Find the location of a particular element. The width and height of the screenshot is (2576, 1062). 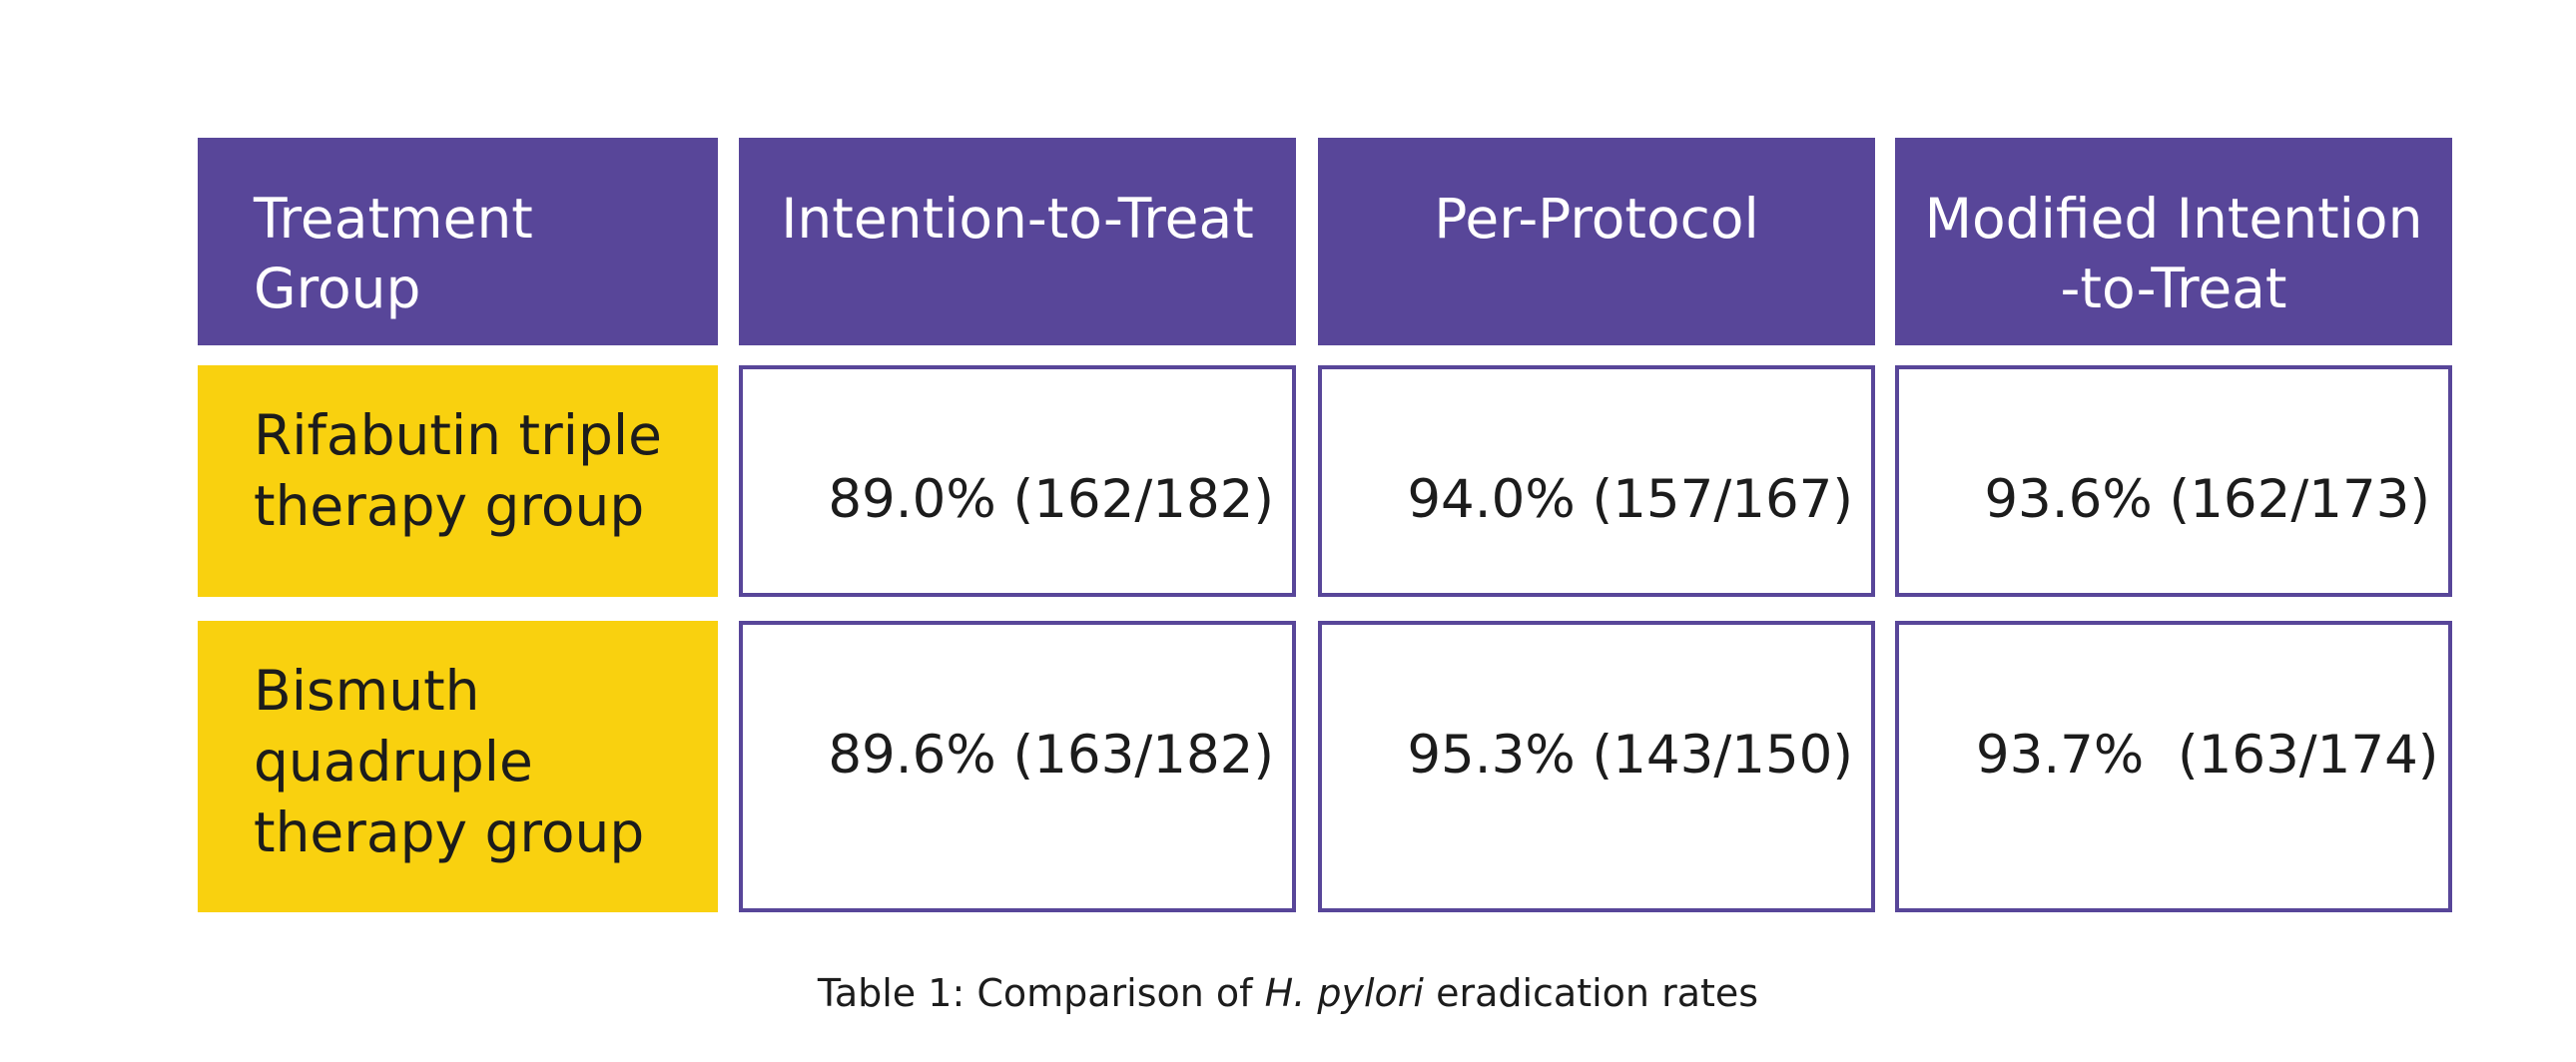

caption-prefix: Table 1: Comparison of is located at coordinates (1041, 993).